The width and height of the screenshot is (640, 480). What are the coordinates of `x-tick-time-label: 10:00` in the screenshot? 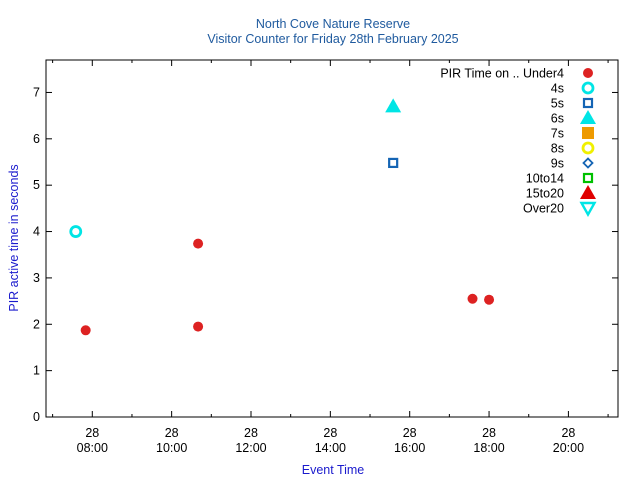 It's located at (171, 448).